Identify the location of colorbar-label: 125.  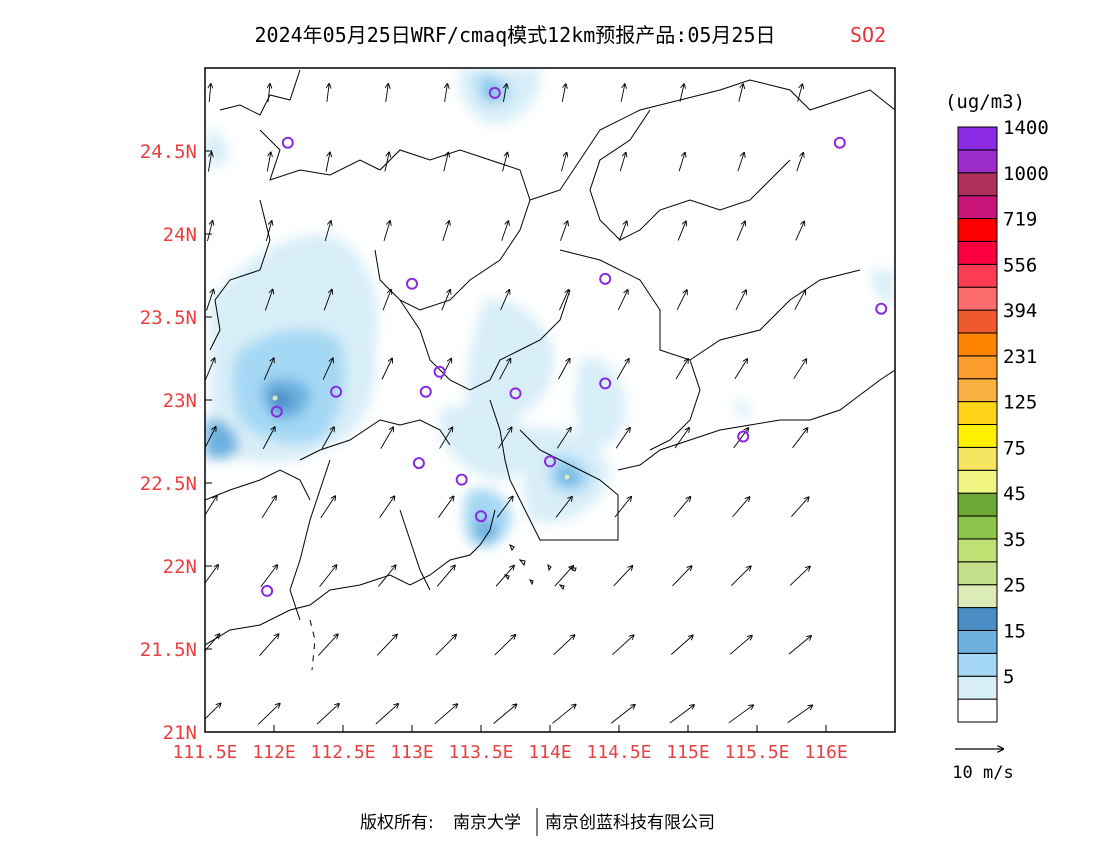
(1020, 403).